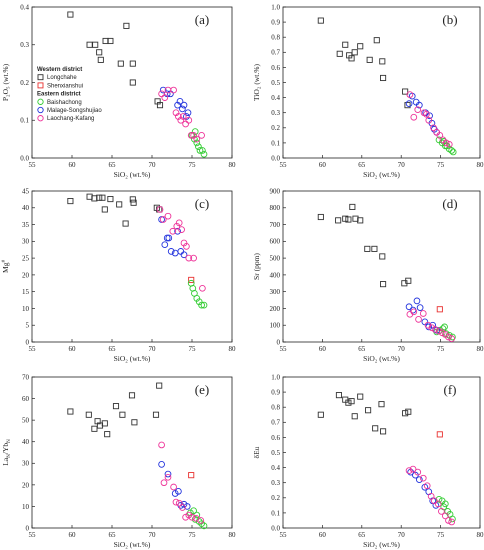  What do you see at coordinates (275, 275) in the screenshot?
I see `y-tick-label: 400` at bounding box center [275, 275].